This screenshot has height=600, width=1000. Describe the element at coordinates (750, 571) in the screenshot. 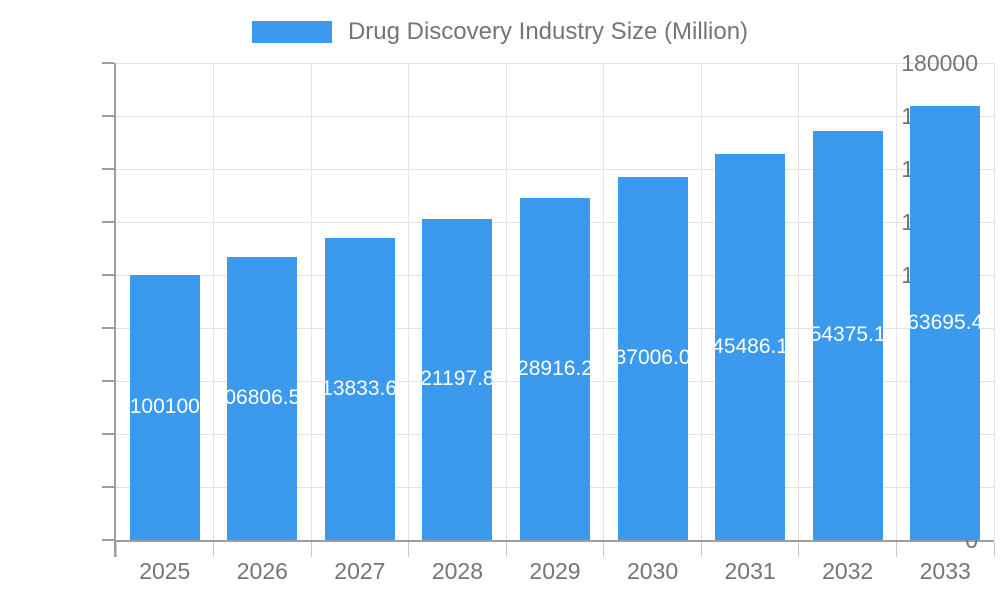

I see `x-axis-label-2031: 2031` at that location.